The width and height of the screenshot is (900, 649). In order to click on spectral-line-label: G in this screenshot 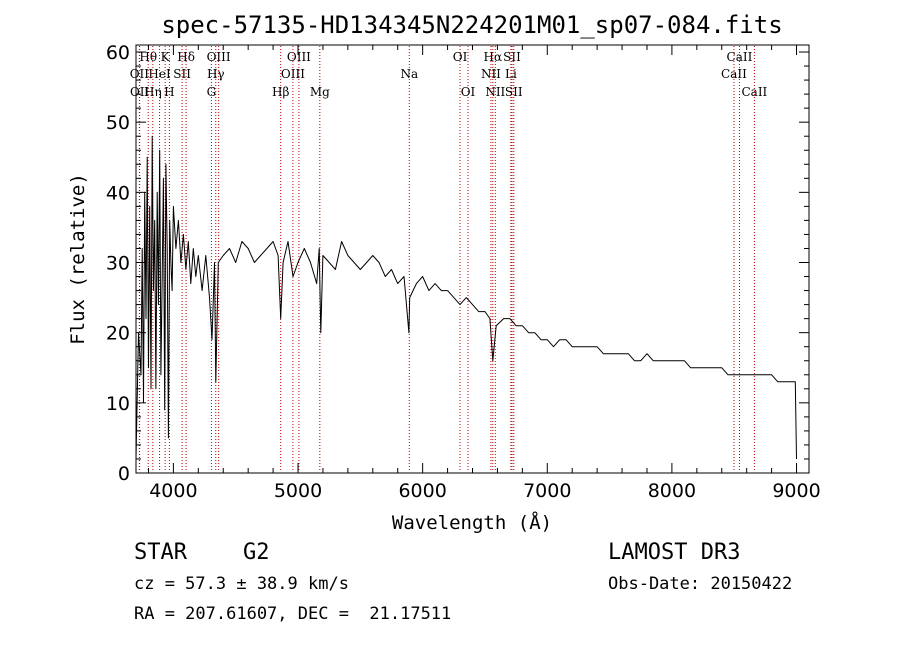, I will do `click(212, 92)`.